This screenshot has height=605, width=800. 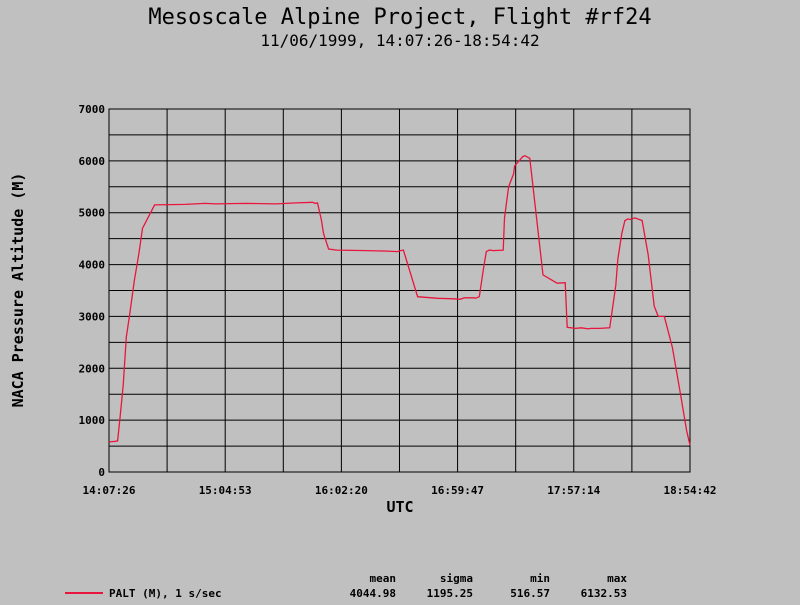 What do you see at coordinates (92, 291) in the screenshot?
I see `y-axis-ticks: 0 1000 2000 3000 4000 5000 6000 7000` at bounding box center [92, 291].